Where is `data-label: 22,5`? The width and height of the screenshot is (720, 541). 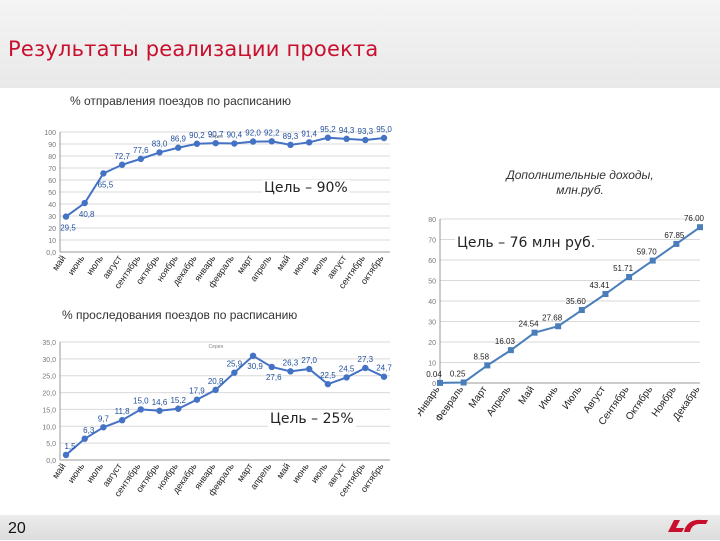 data-label: 22,5 is located at coordinates (328, 375).